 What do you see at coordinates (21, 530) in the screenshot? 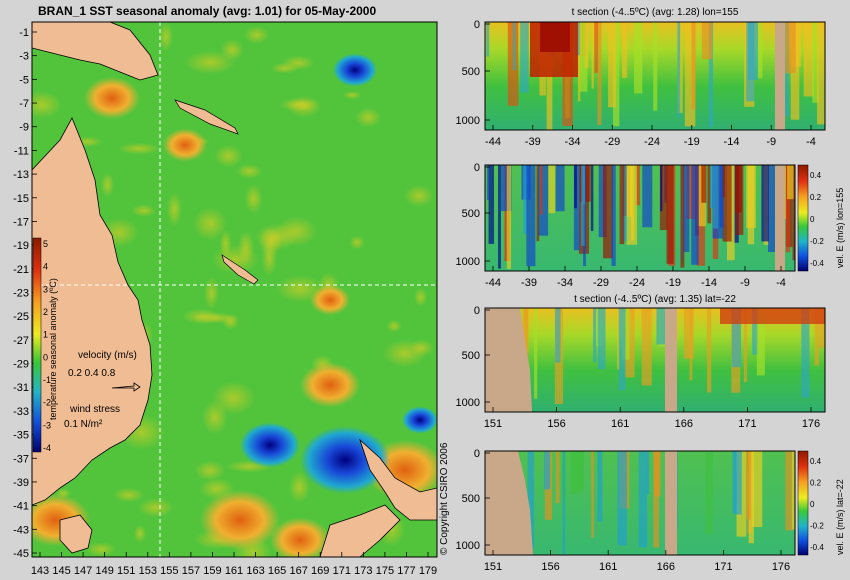
I see `map-y-tick-label: -43` at bounding box center [21, 530].